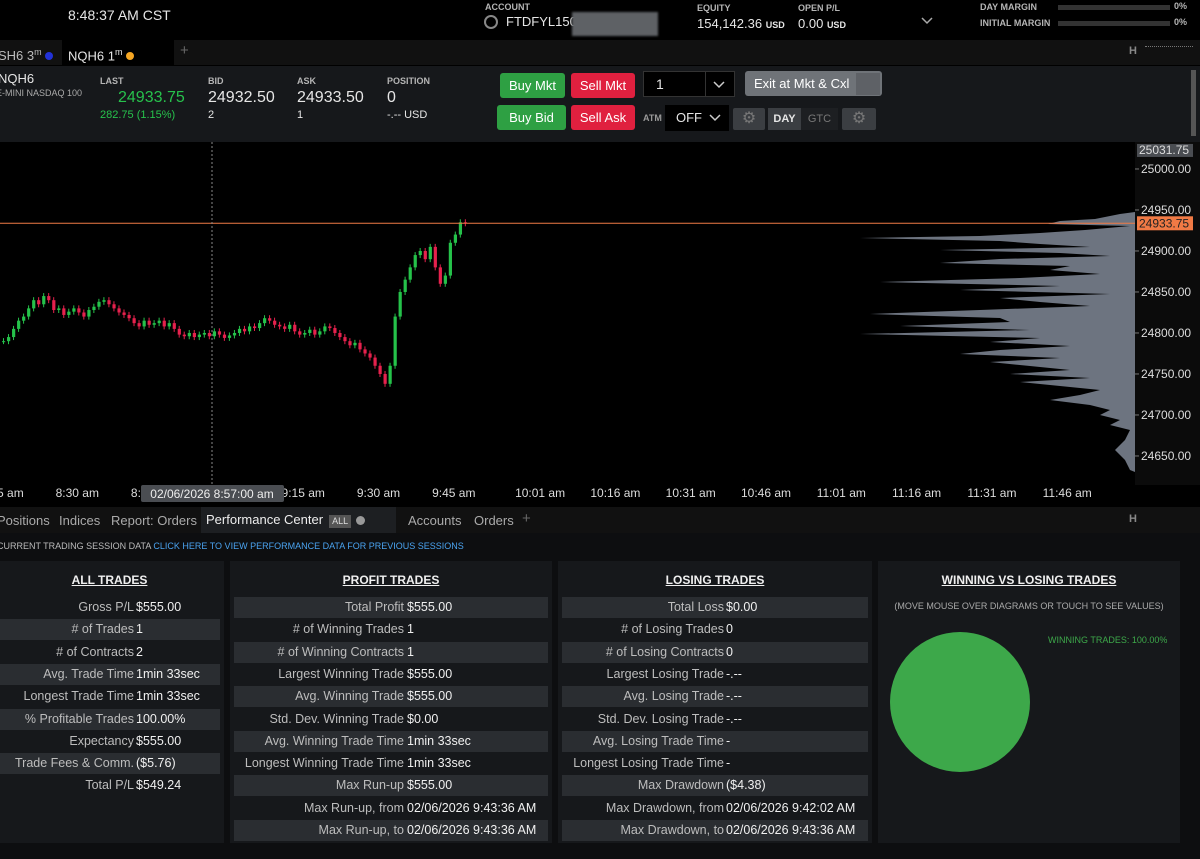 The height and width of the screenshot is (859, 1200). Describe the element at coordinates (960, 702) in the screenshot. I see `pie-slice` at that location.